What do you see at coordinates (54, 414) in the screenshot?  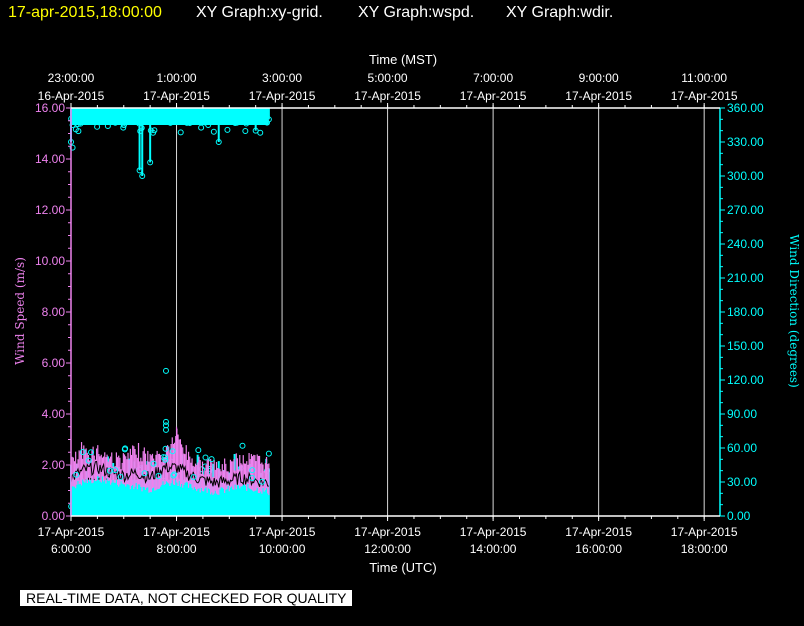 I see `left-tick-label: 4.00` at bounding box center [54, 414].